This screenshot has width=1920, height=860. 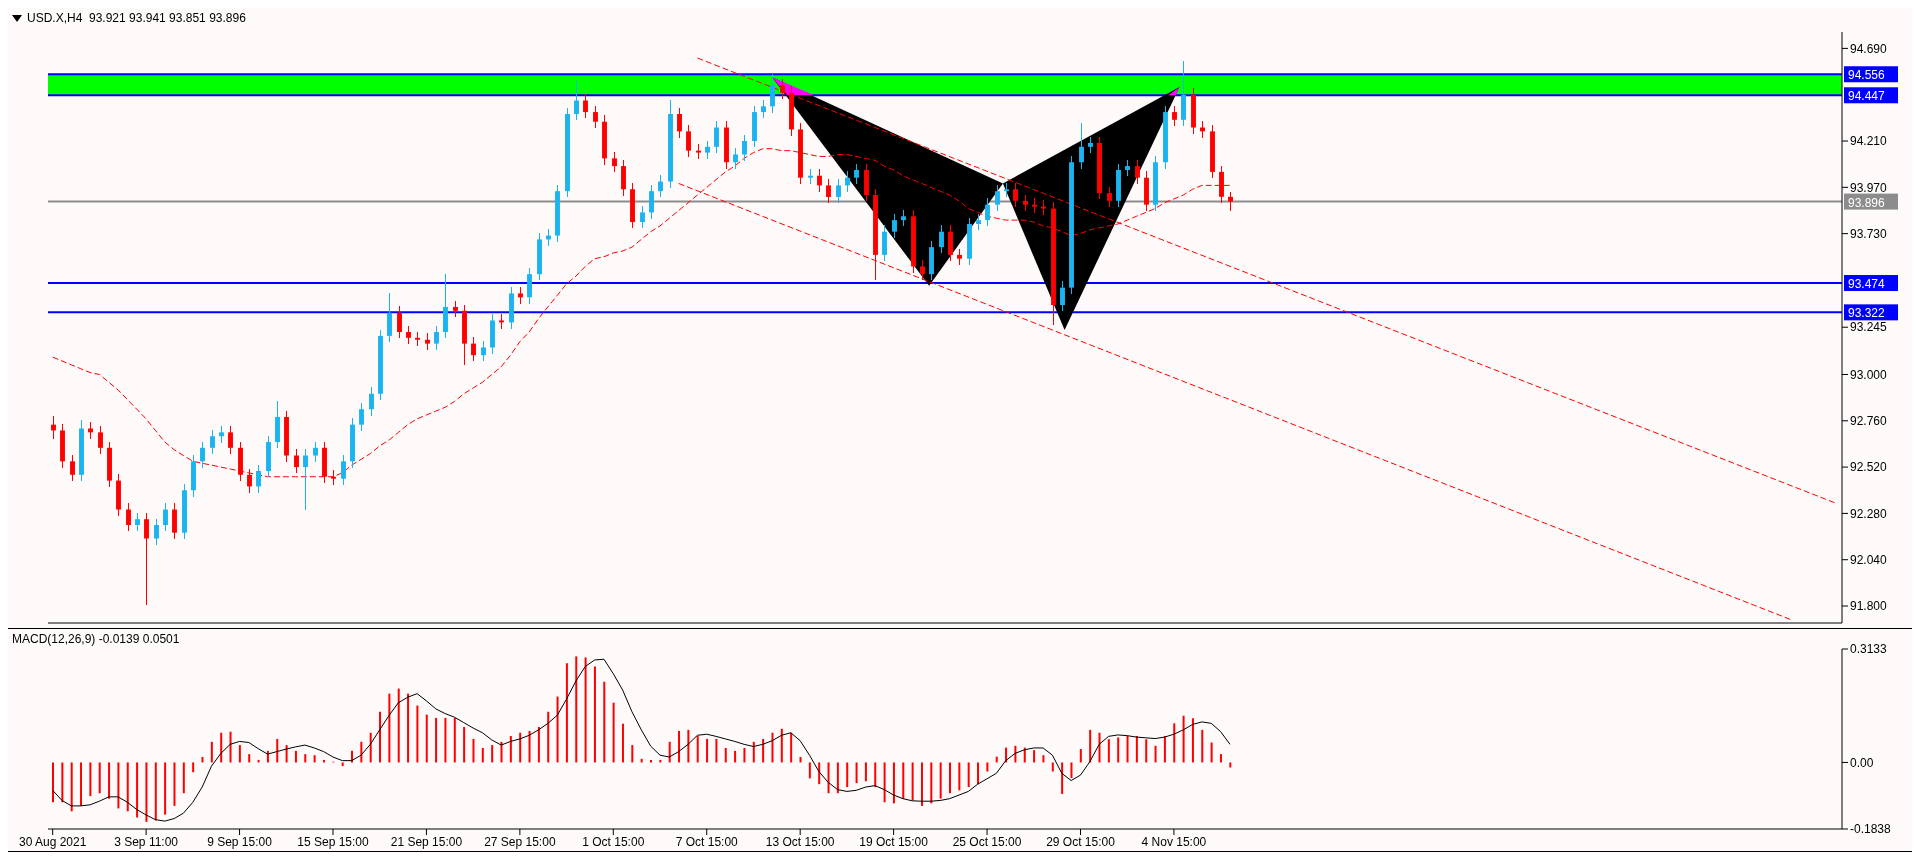 I want to click on ref-line-label: 94.447, so click(x=1867, y=96).